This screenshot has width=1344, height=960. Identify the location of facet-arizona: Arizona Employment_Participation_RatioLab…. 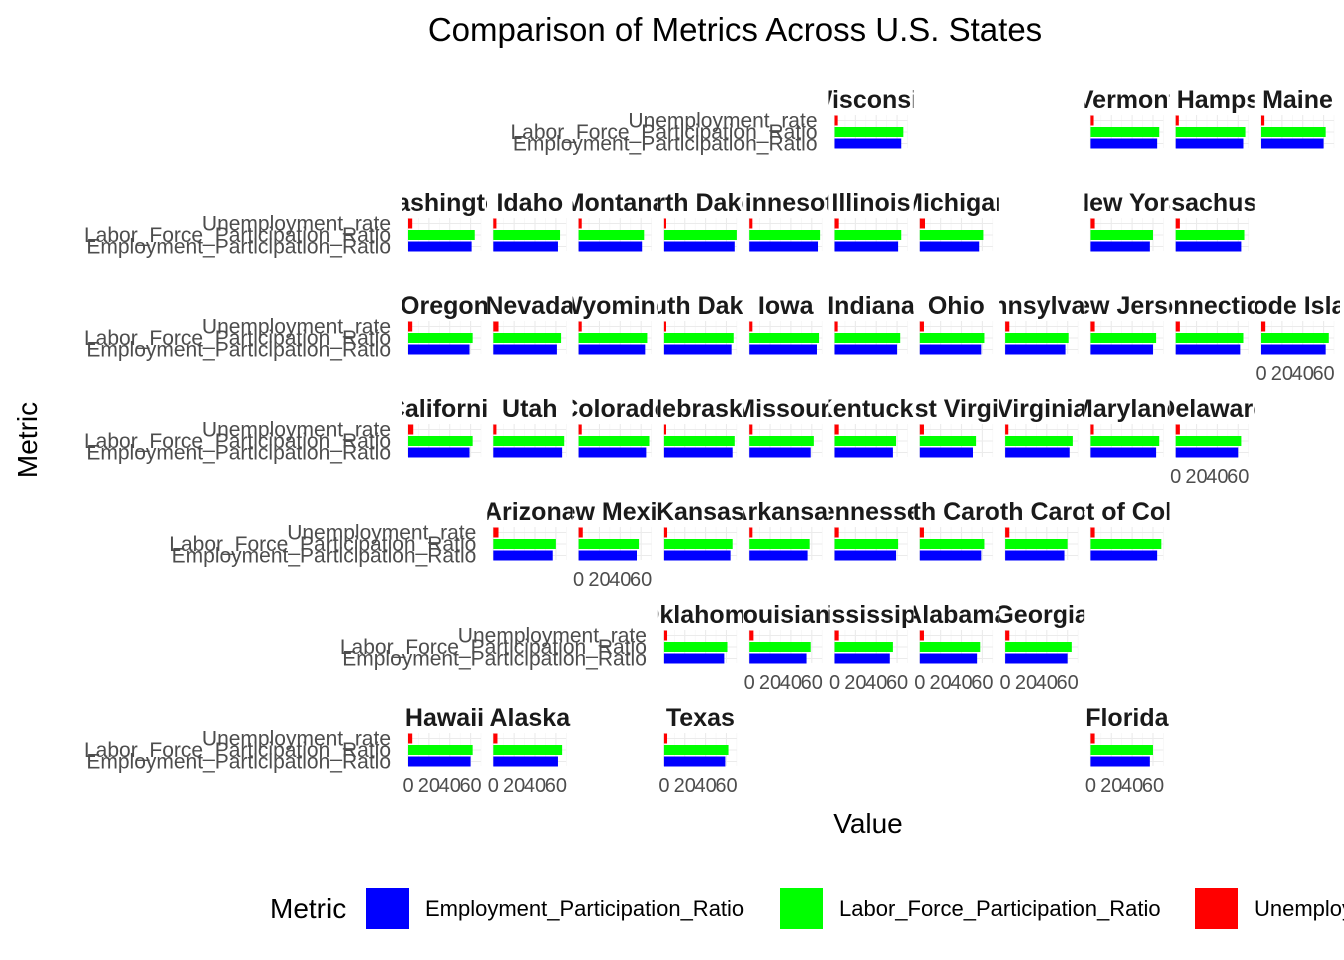
(370, 533).